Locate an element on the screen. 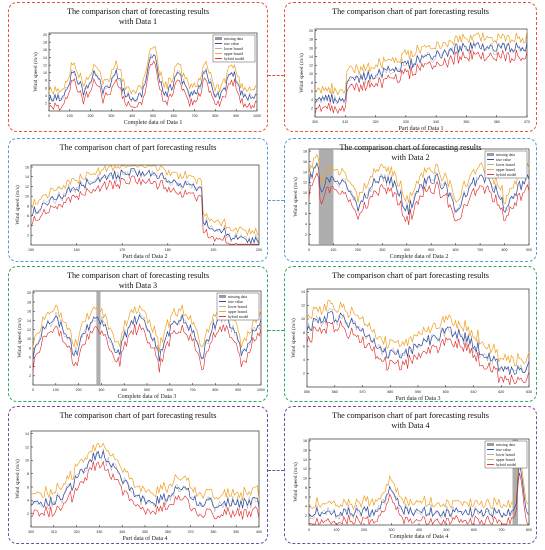 Image resolution: width=545 pixels, height=550 pixels. plot-frame is located at coordinates (421, 73).